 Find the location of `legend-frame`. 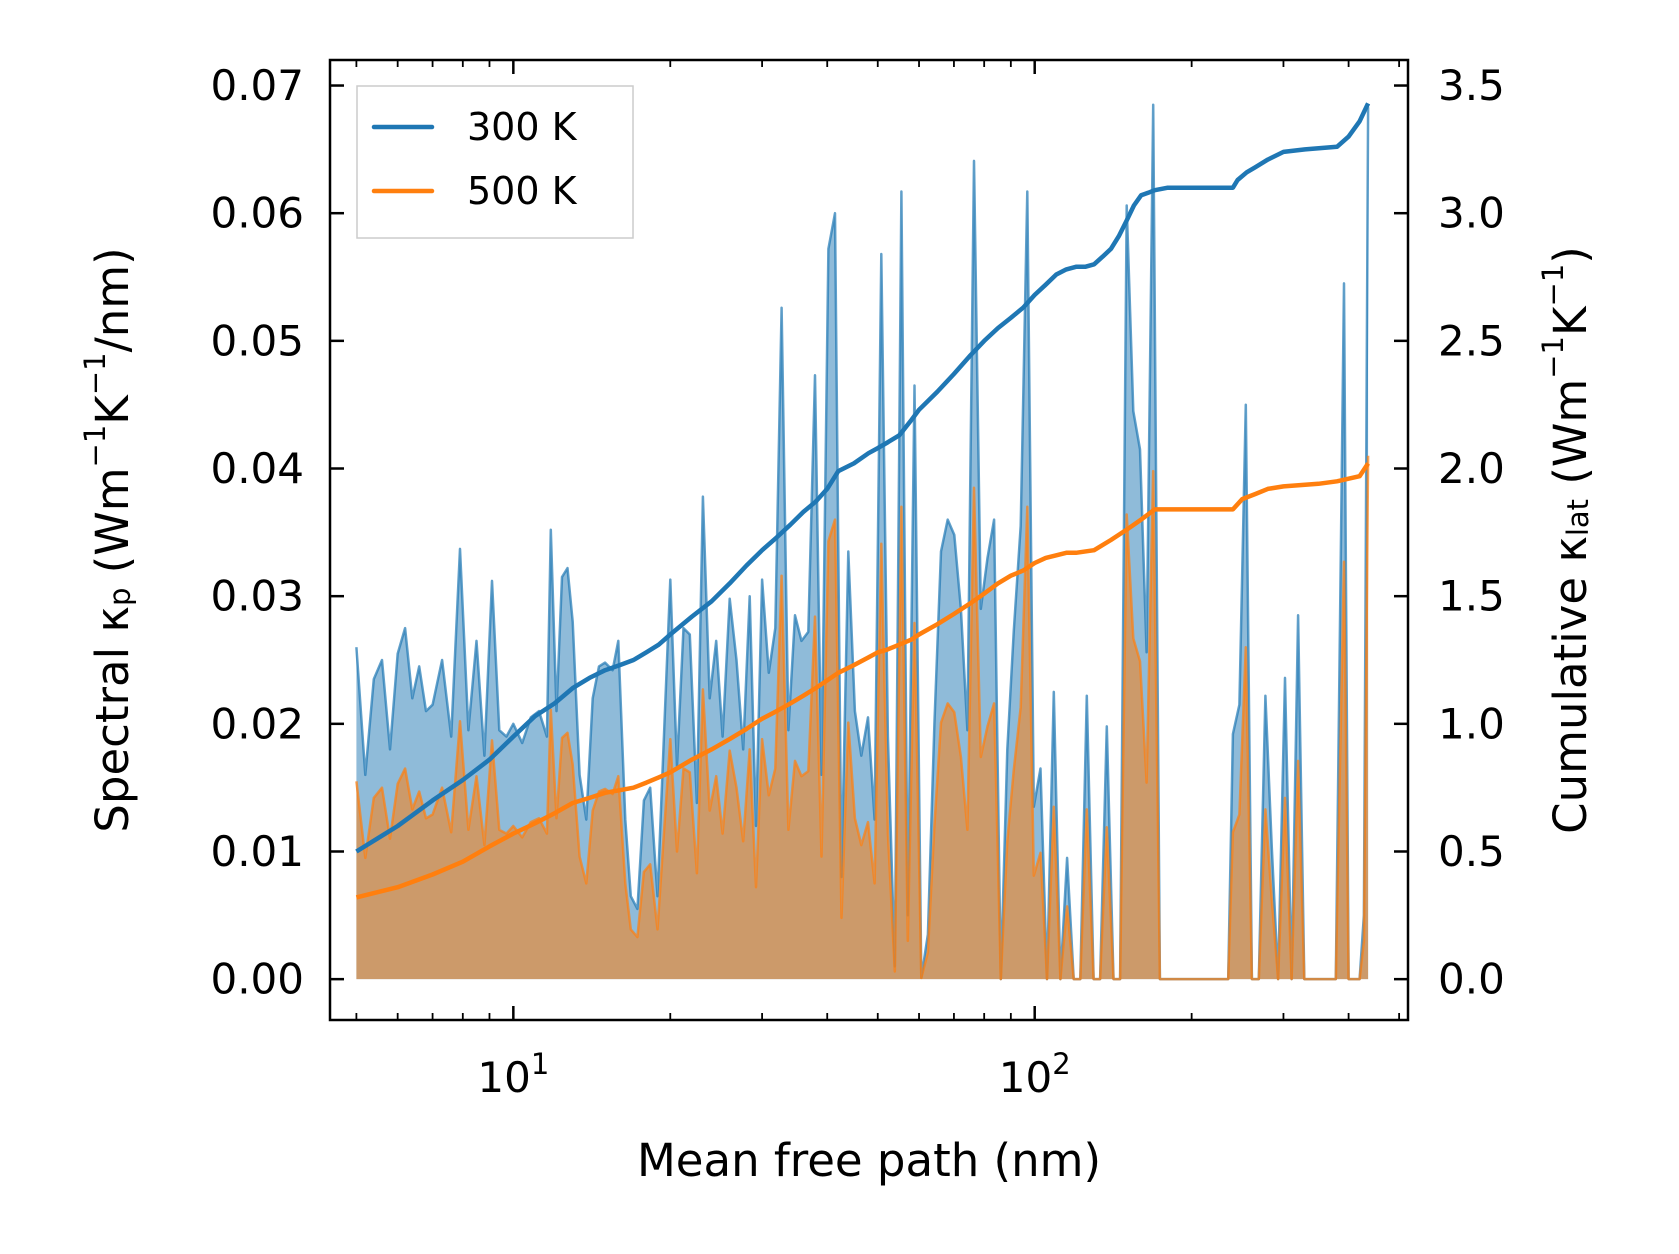

legend-frame is located at coordinates (495, 162).